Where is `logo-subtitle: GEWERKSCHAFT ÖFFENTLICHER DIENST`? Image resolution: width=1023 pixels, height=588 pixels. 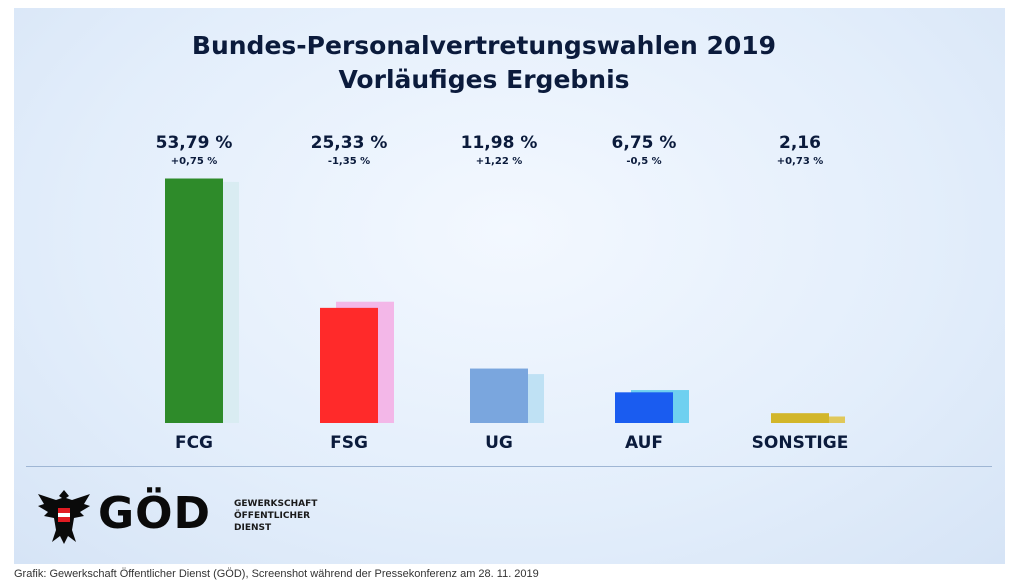 logo-subtitle: GEWERKSCHAFT ÖFFENTLICHER DIENST is located at coordinates (275, 516).